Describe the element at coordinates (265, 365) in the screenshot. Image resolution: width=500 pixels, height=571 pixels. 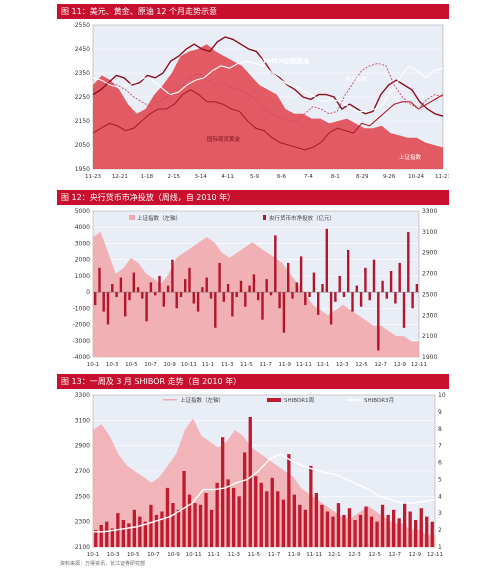
I see `x-tick-label: 11-7` at that location.